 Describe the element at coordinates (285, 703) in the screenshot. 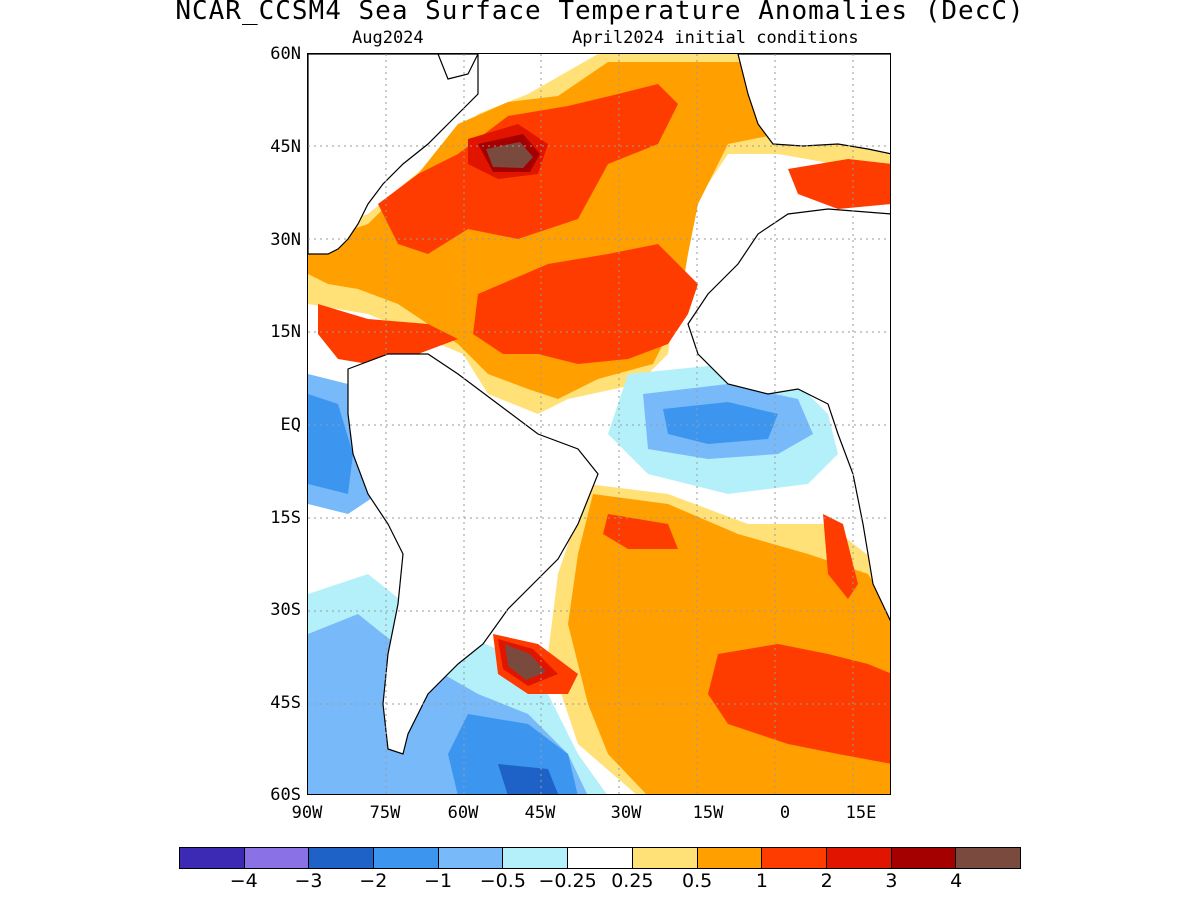

I see `lat-label-45s: 45S` at that location.